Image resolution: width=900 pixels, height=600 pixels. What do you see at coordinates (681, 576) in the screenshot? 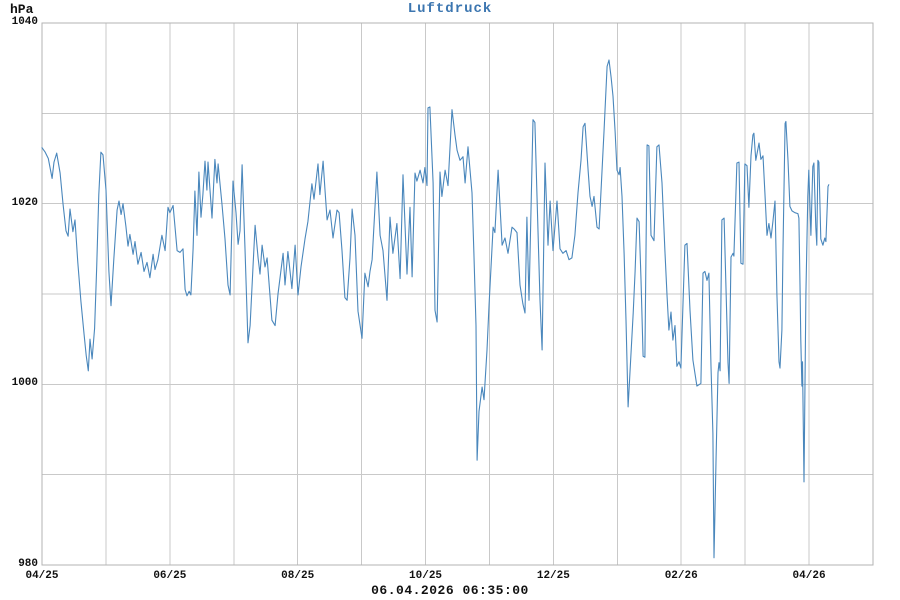
I see `x-tick-label: 02/26` at bounding box center [681, 576].